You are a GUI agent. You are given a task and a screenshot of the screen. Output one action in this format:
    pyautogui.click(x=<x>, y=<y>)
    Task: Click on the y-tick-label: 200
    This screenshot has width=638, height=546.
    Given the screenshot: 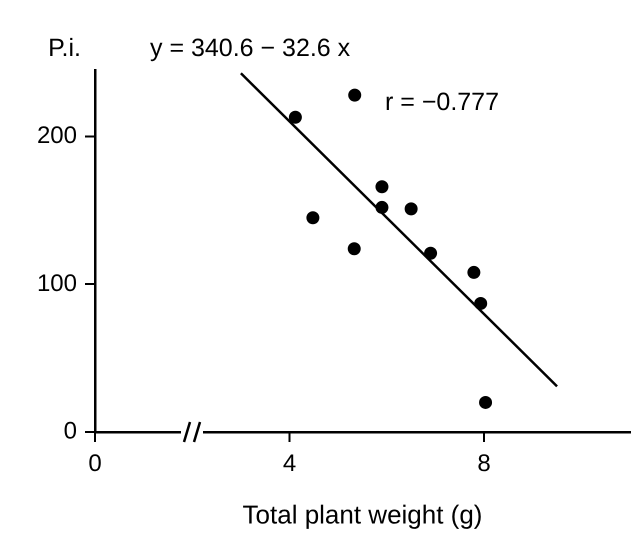 What is the action you would take?
    pyautogui.click(x=56, y=136)
    